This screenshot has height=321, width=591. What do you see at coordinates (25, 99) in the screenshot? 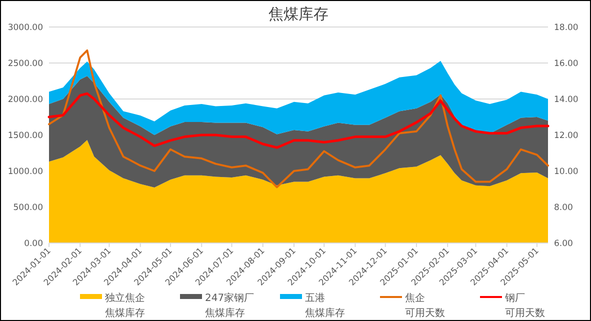
I see `y-tick-label: 2000.00` at bounding box center [25, 99].